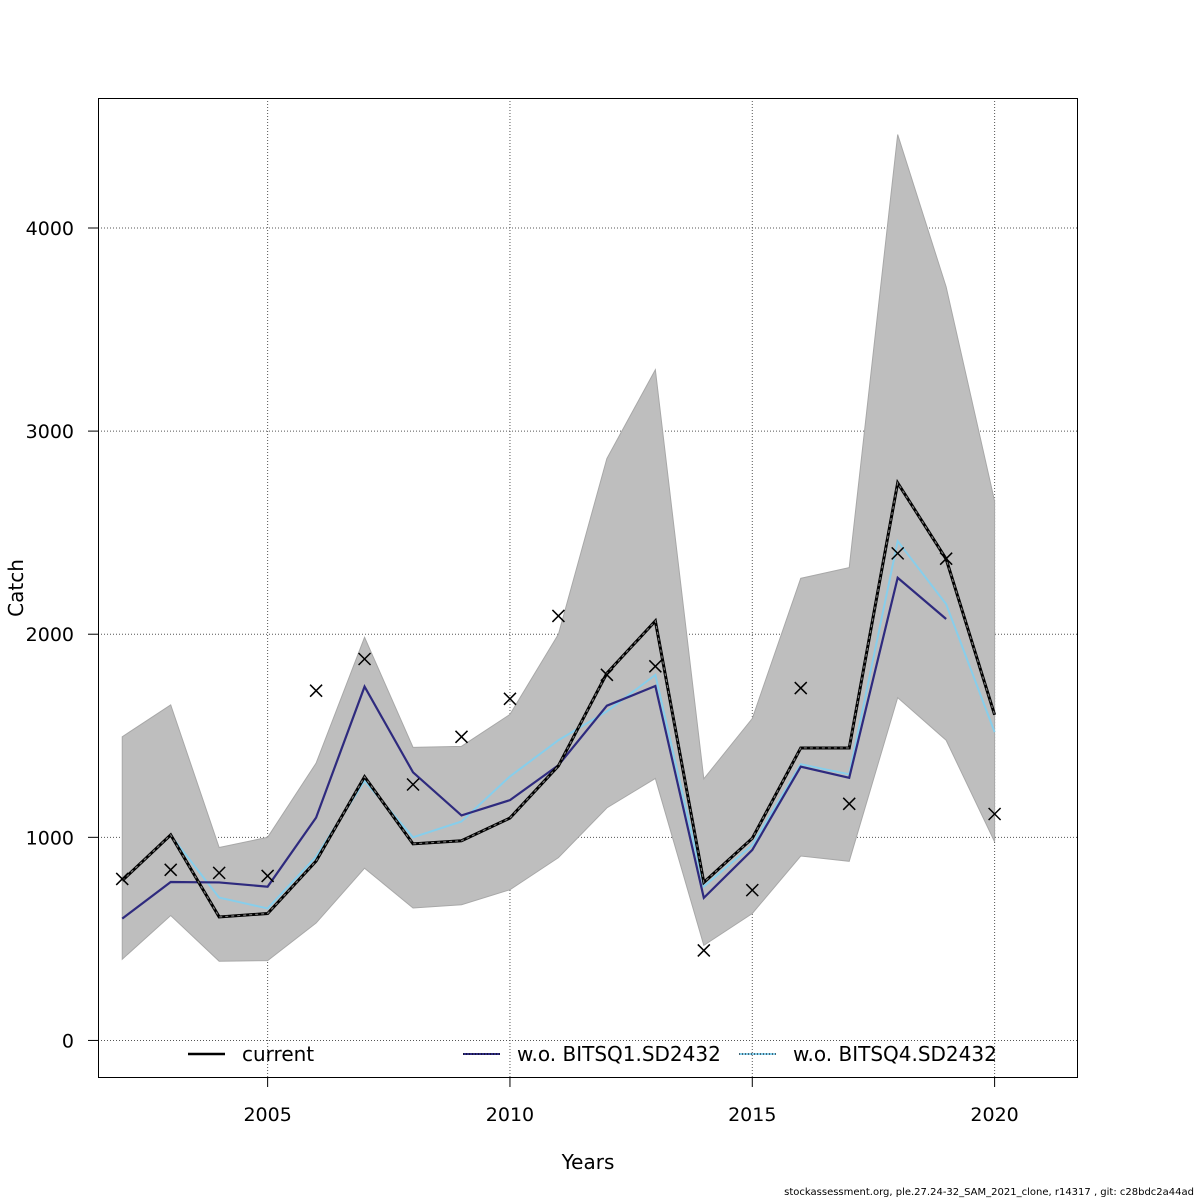 The width and height of the screenshot is (1200, 1200). Describe the element at coordinates (558, 616) in the screenshot. I see `observation-point-2011` at that location.